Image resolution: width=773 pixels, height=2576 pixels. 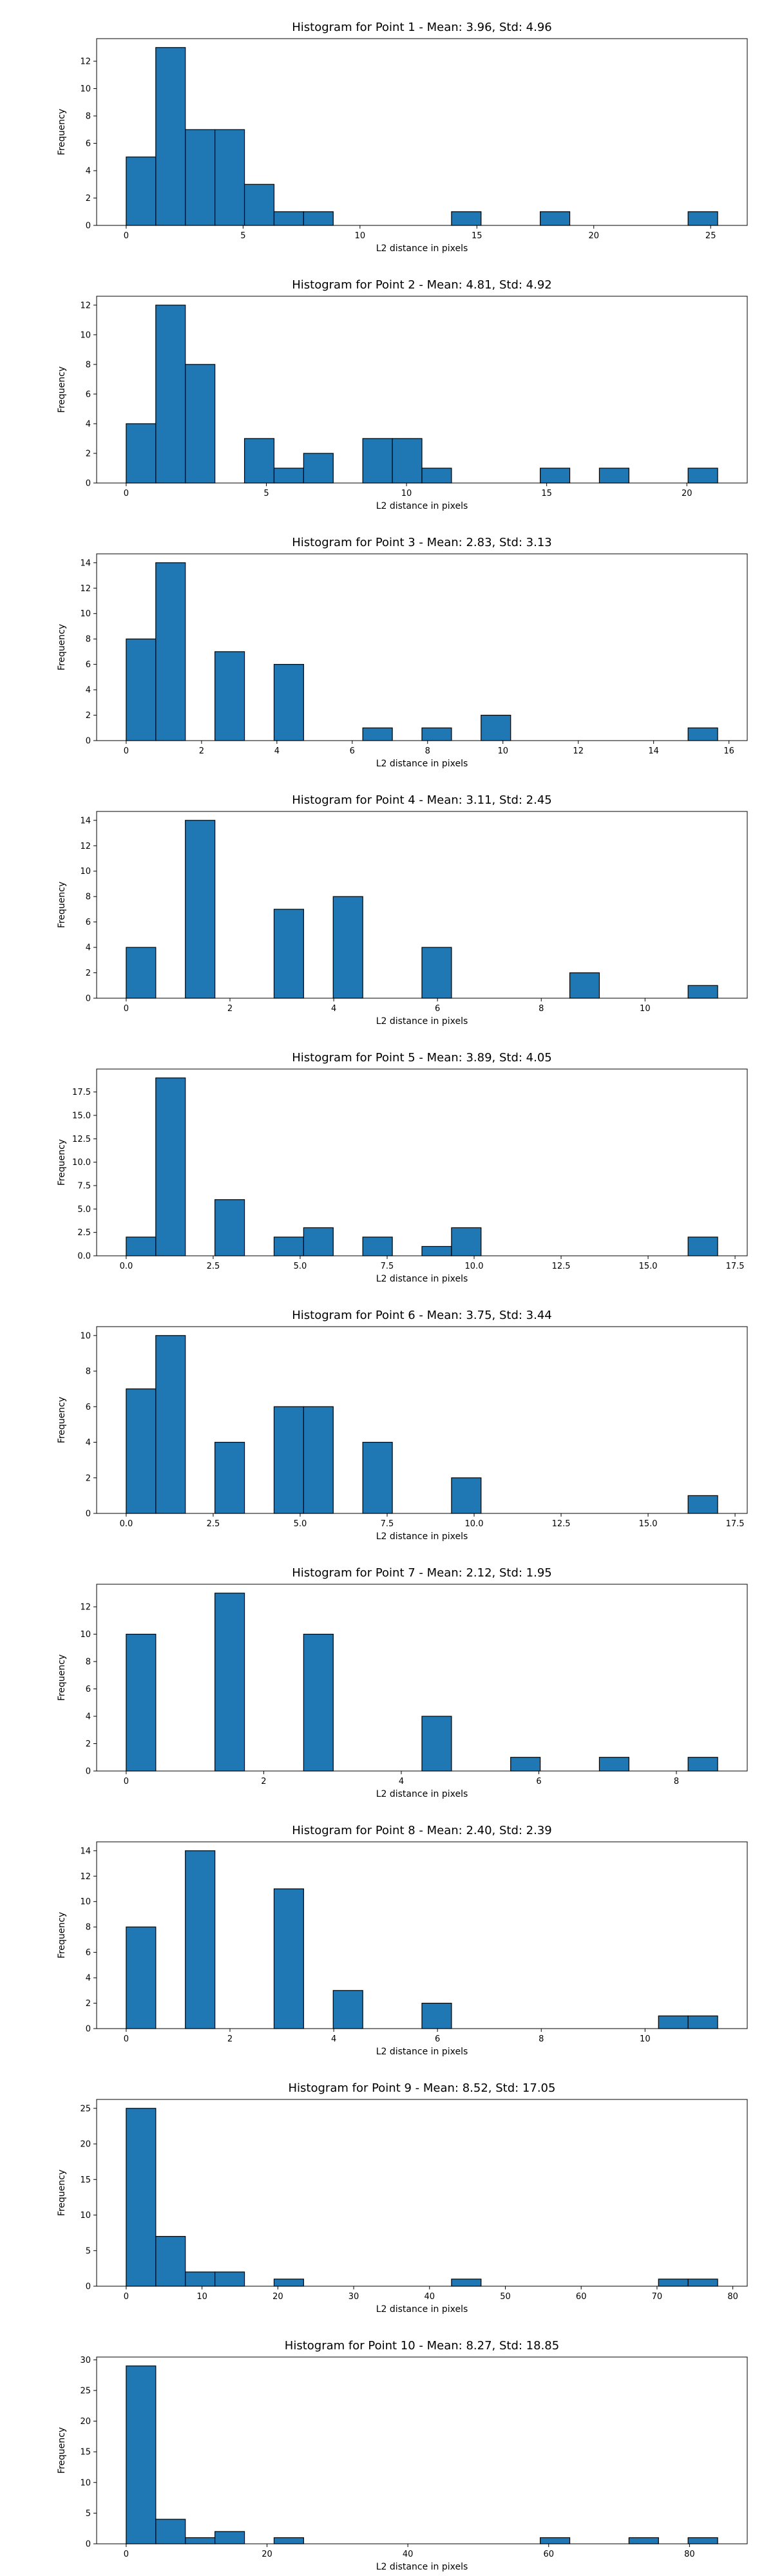 I want to click on x-tick-label: 25, so click(x=710, y=236).